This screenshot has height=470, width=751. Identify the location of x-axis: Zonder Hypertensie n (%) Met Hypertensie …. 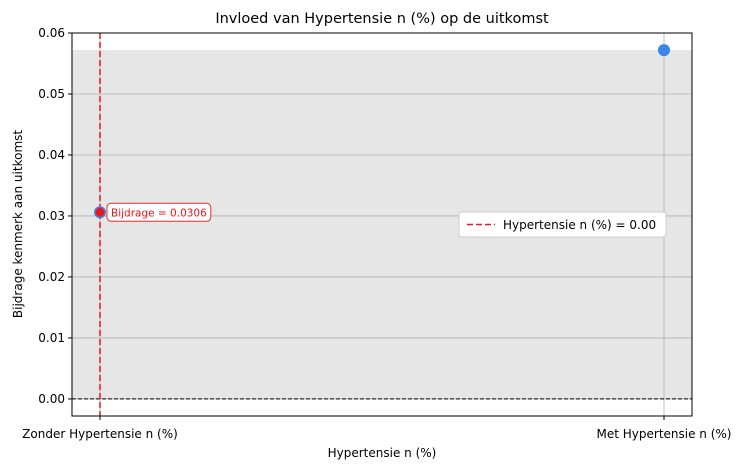
(376, 428).